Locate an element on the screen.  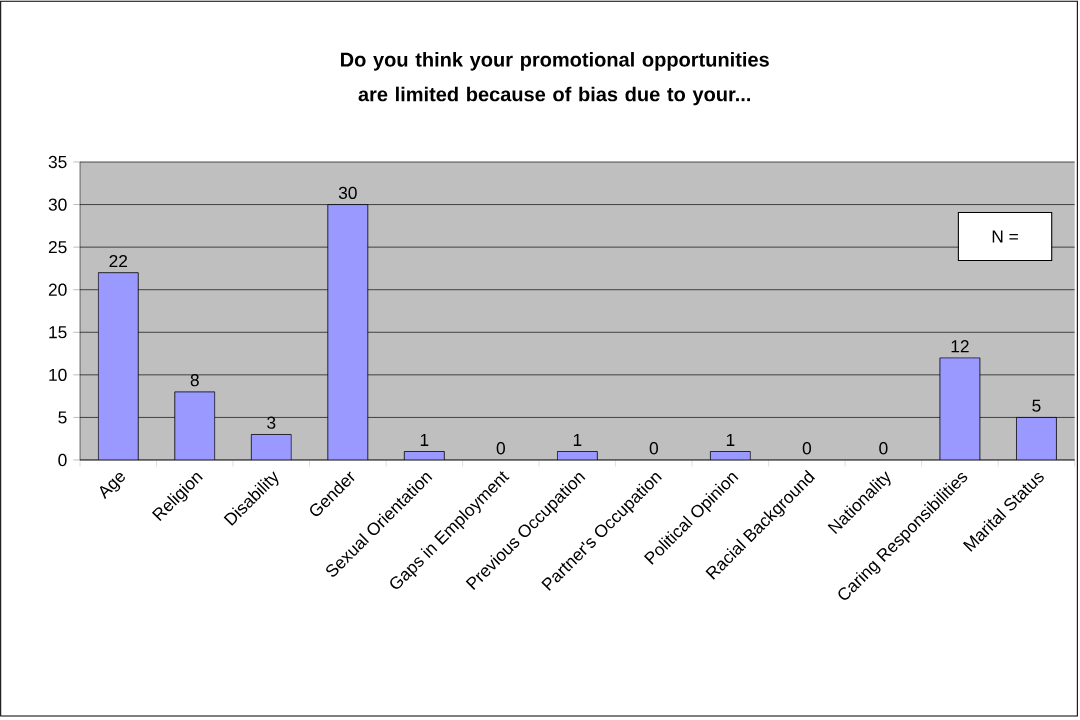
data-label: 3 is located at coordinates (271, 422).